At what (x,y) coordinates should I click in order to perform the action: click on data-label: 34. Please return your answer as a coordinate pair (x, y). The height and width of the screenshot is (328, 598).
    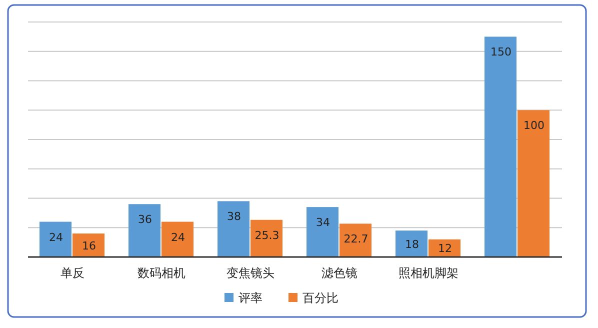
    Looking at the image, I should click on (323, 223).